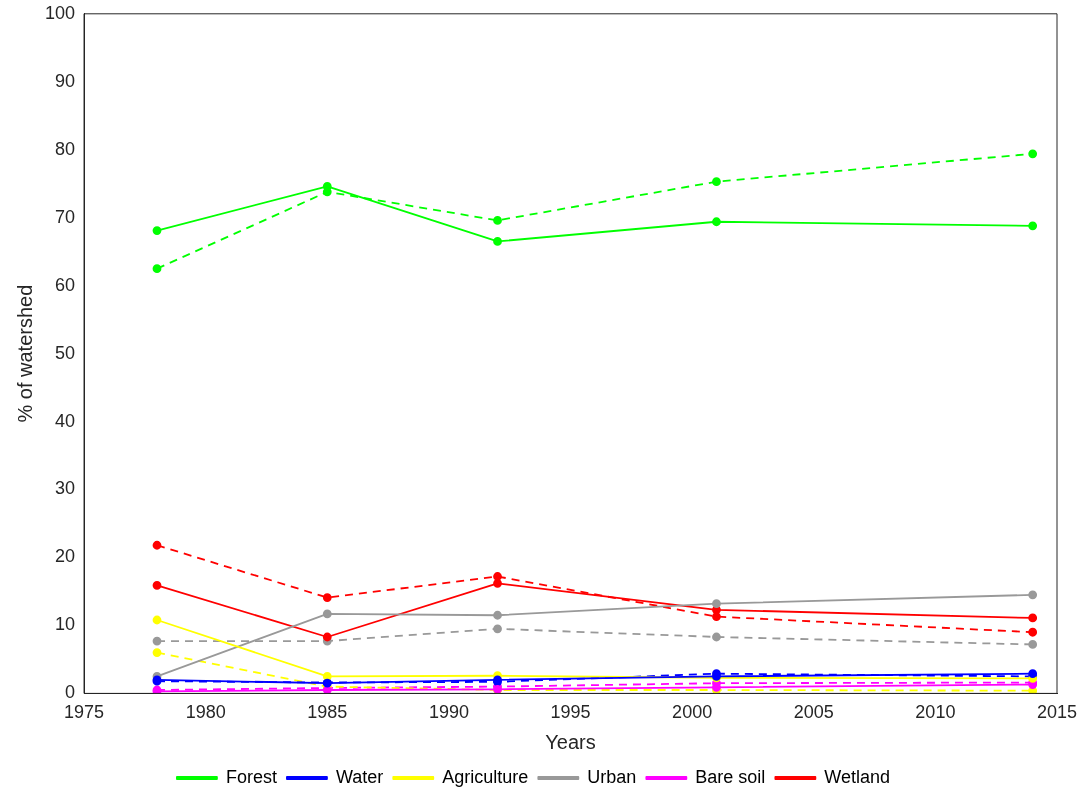  What do you see at coordinates (65, 284) in the screenshot?
I see `y-tick-label: 60` at bounding box center [65, 284].